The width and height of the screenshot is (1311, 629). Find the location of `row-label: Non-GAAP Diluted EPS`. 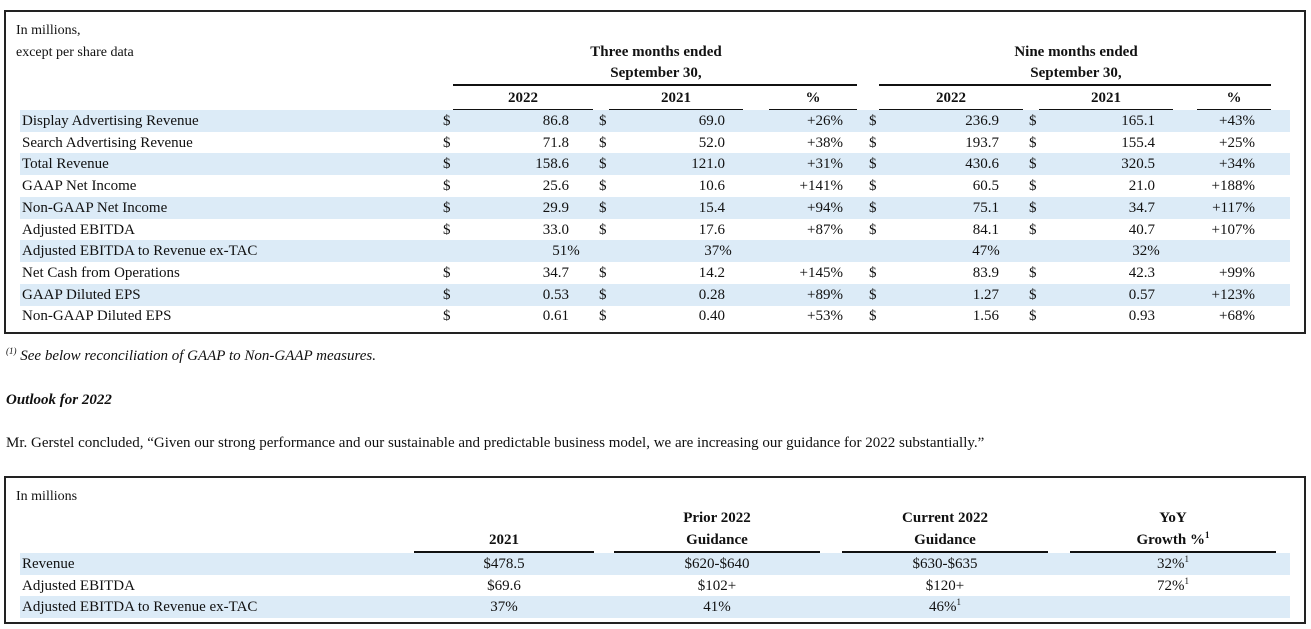

row-label: Non-GAAP Diluted EPS is located at coordinates (97, 316).